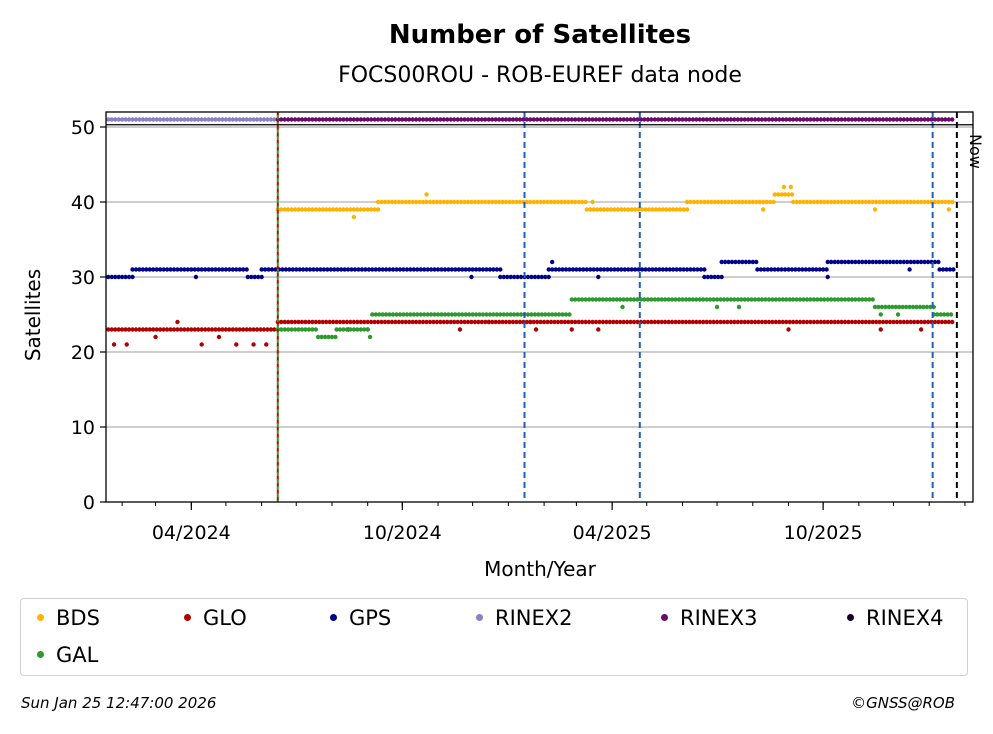 This screenshot has width=993, height=734. What do you see at coordinates (530, 333) in the screenshot?
I see `series-glo` at bounding box center [530, 333].